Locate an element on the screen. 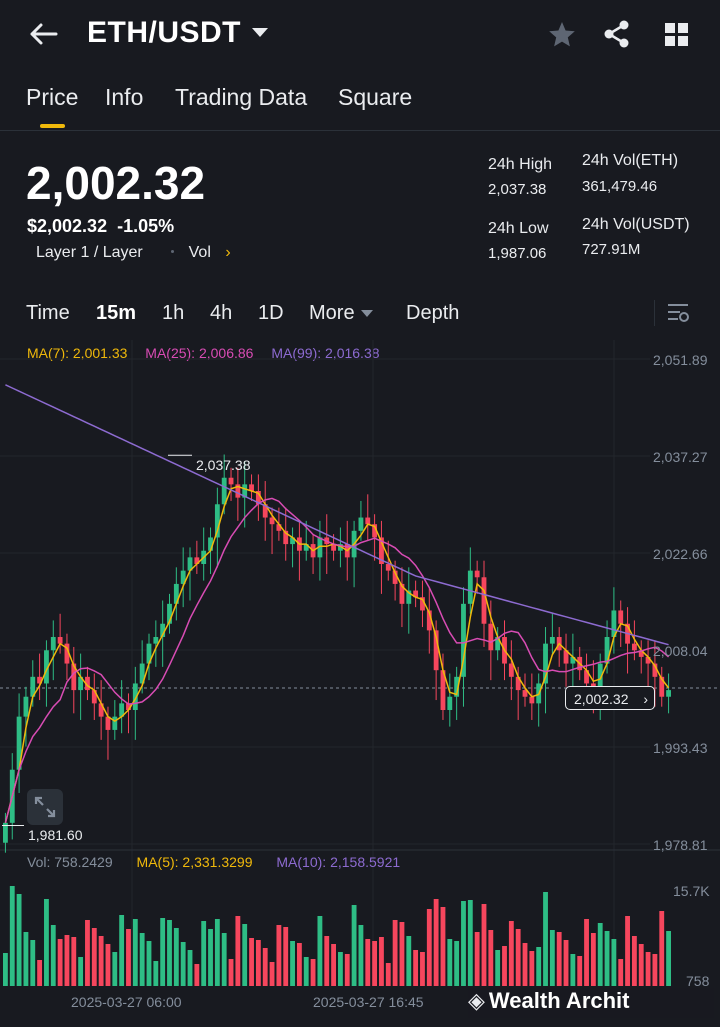  expand-icon is located at coordinates (45, 807).